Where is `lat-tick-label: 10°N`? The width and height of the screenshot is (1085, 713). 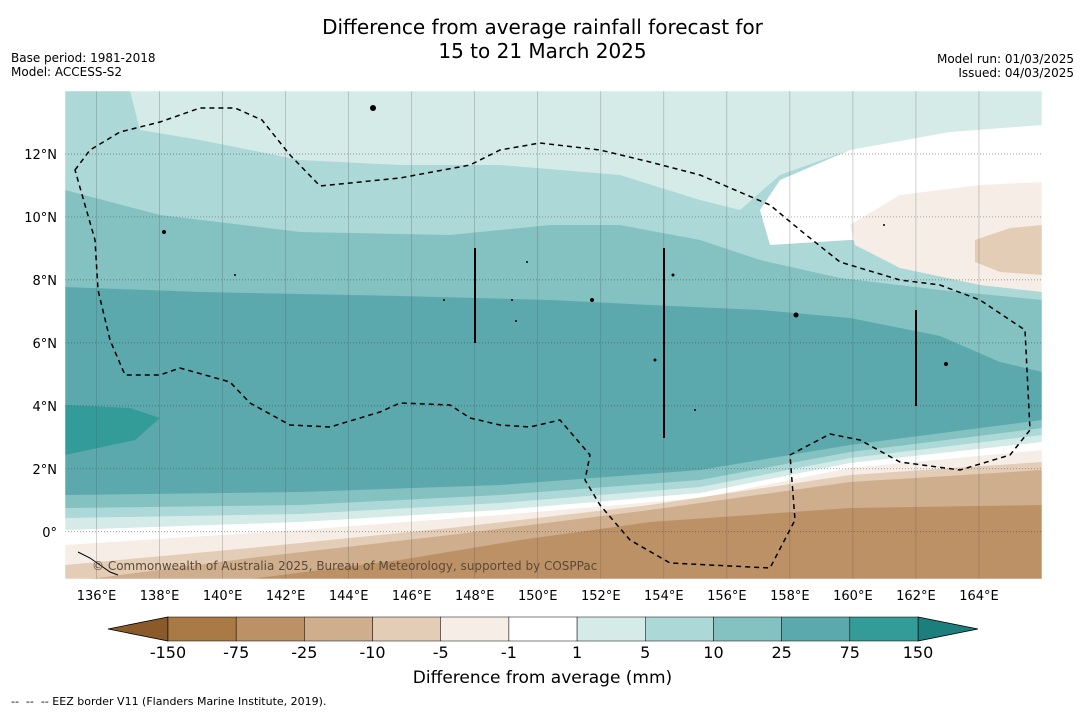
lat-tick-label: 10°N is located at coordinates (40, 218).